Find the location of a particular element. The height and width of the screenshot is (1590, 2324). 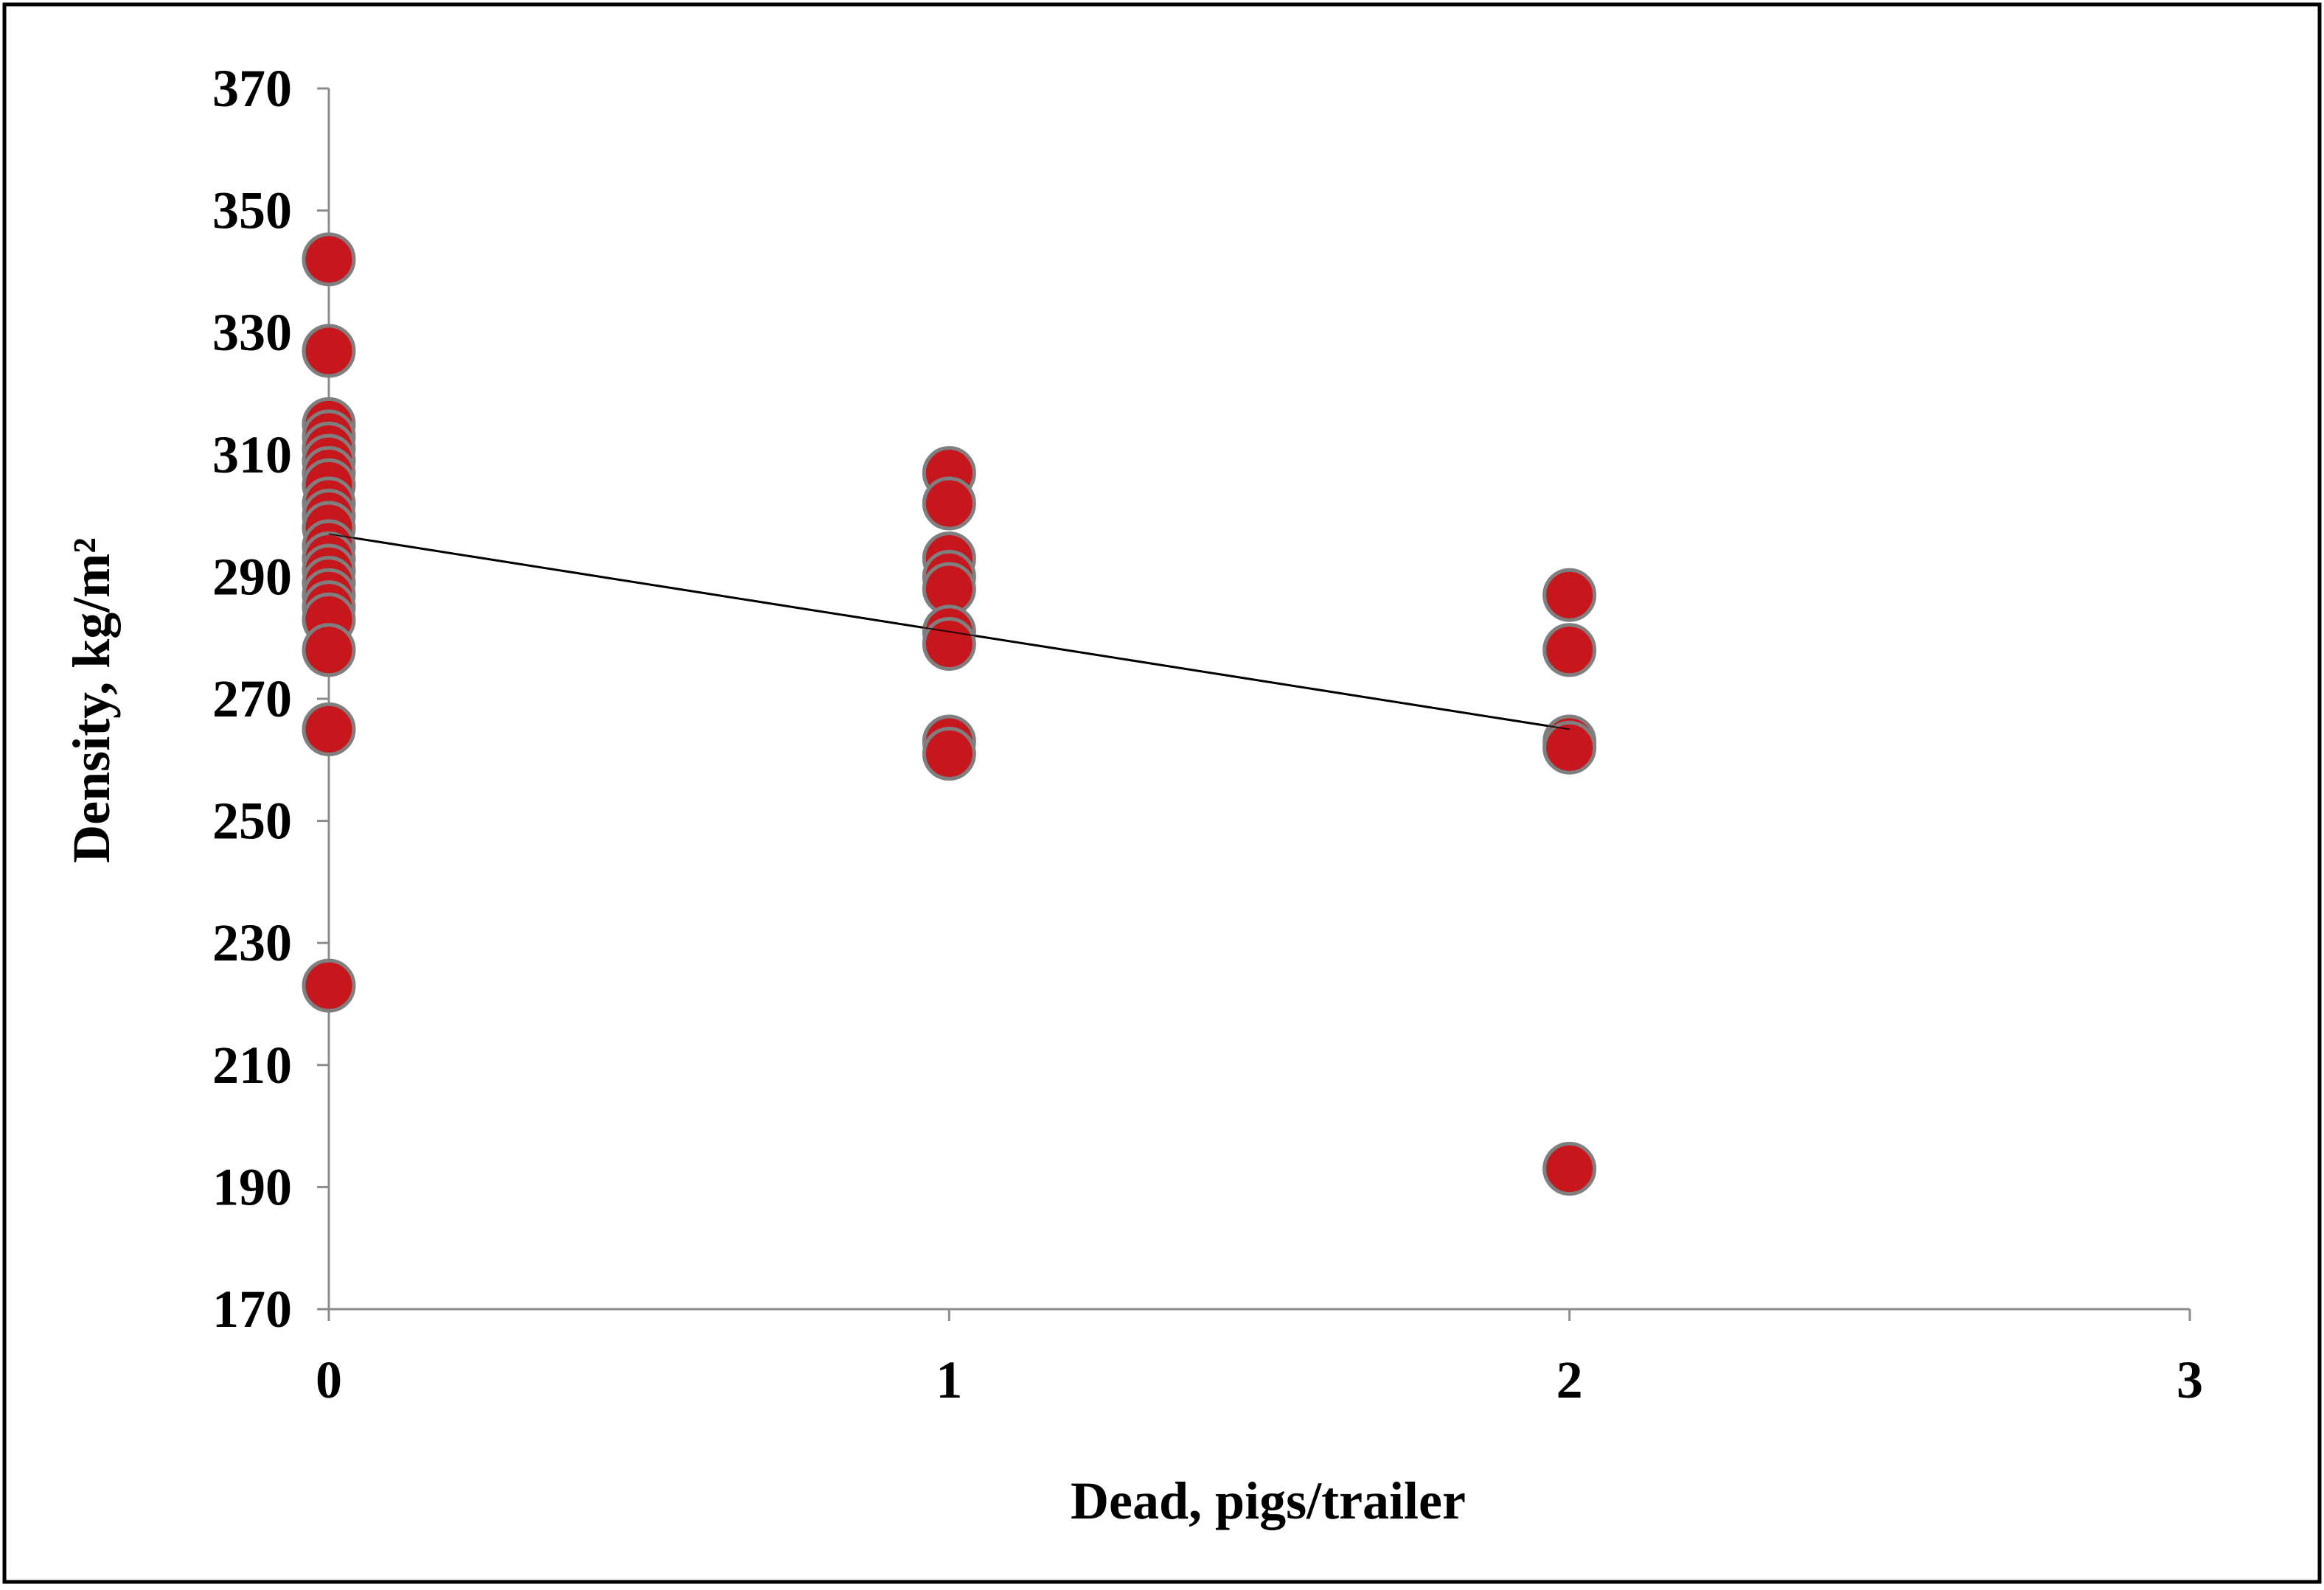

y-tick-label: 230 is located at coordinates (252, 942).